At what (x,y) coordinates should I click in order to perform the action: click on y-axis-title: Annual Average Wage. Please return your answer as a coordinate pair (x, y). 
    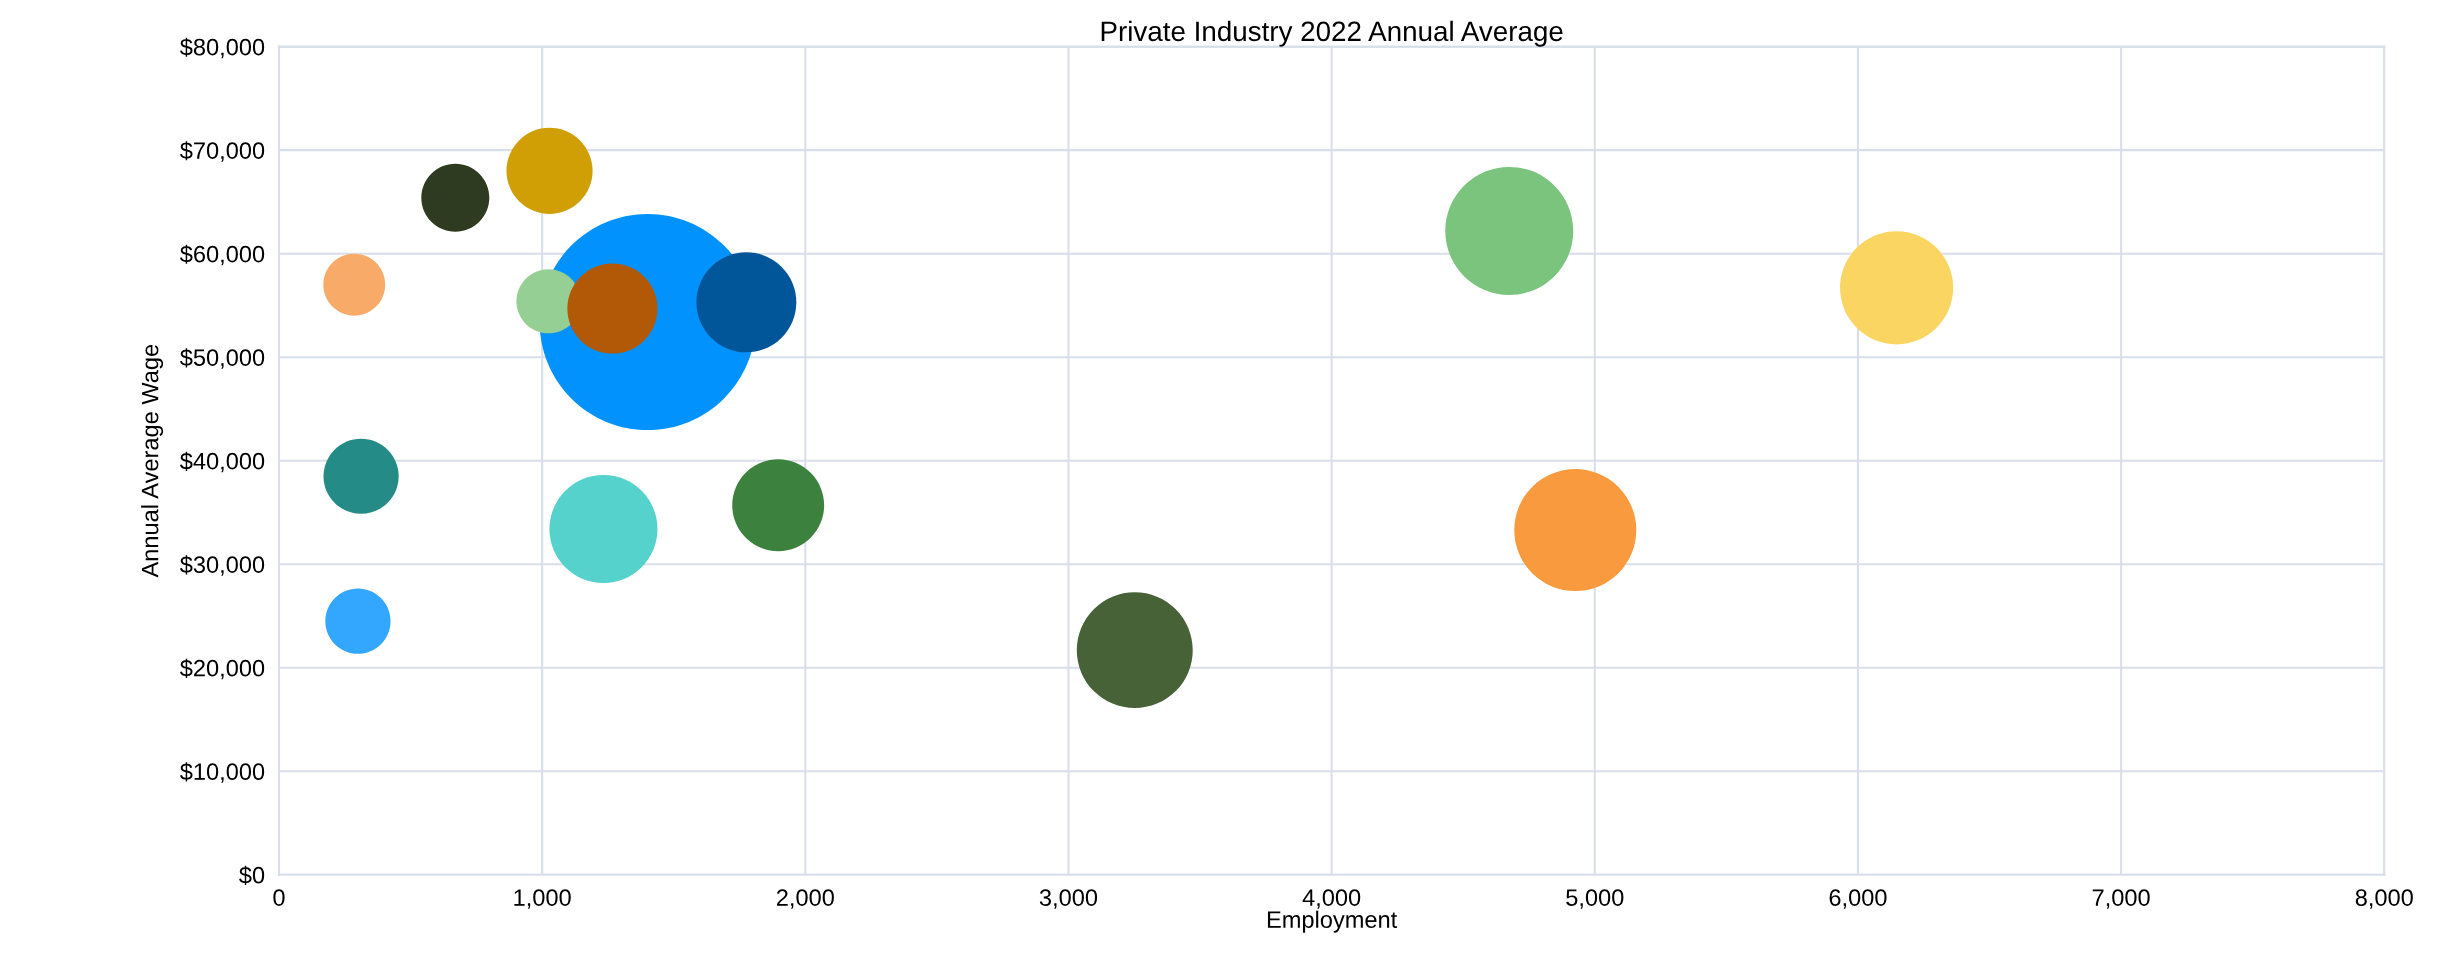
    Looking at the image, I should click on (152, 461).